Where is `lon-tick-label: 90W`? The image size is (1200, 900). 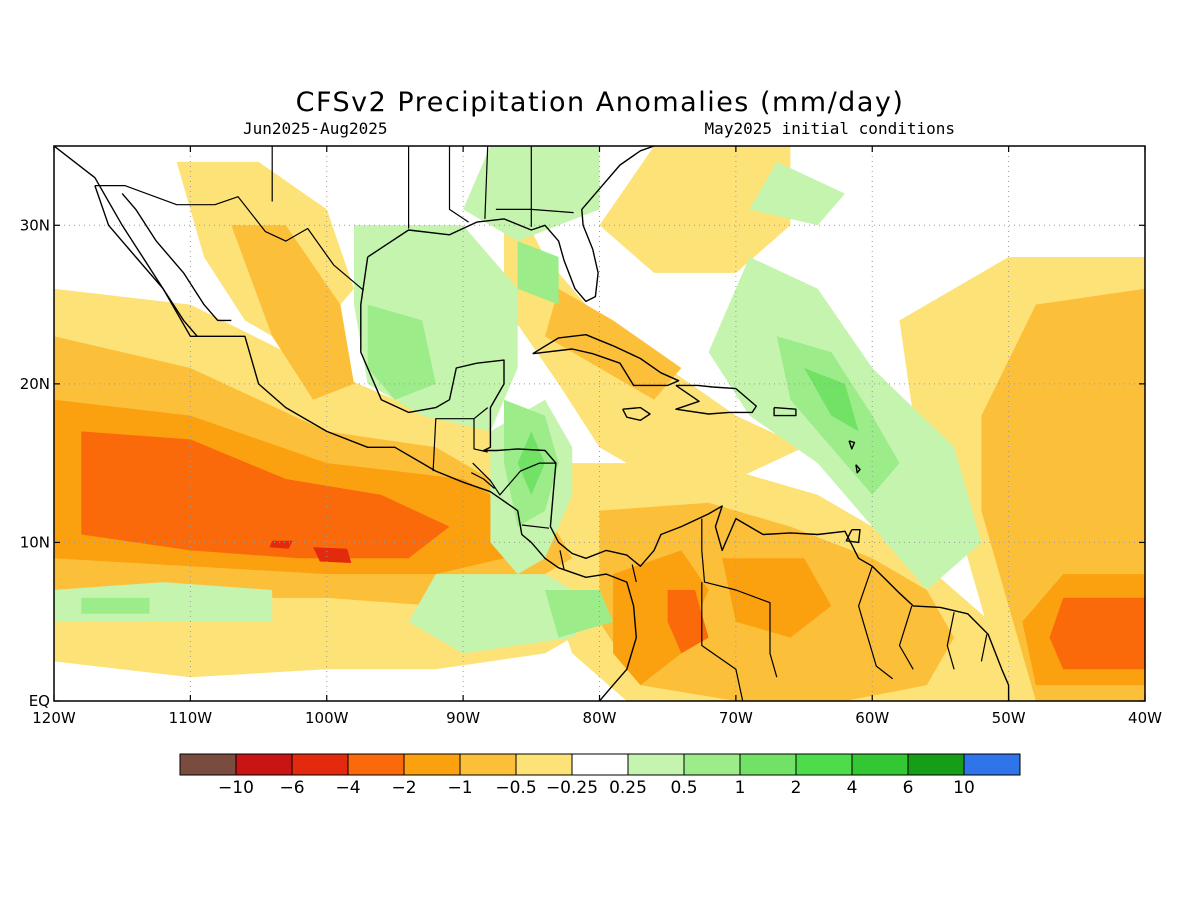
lon-tick-label: 90W is located at coordinates (463, 718).